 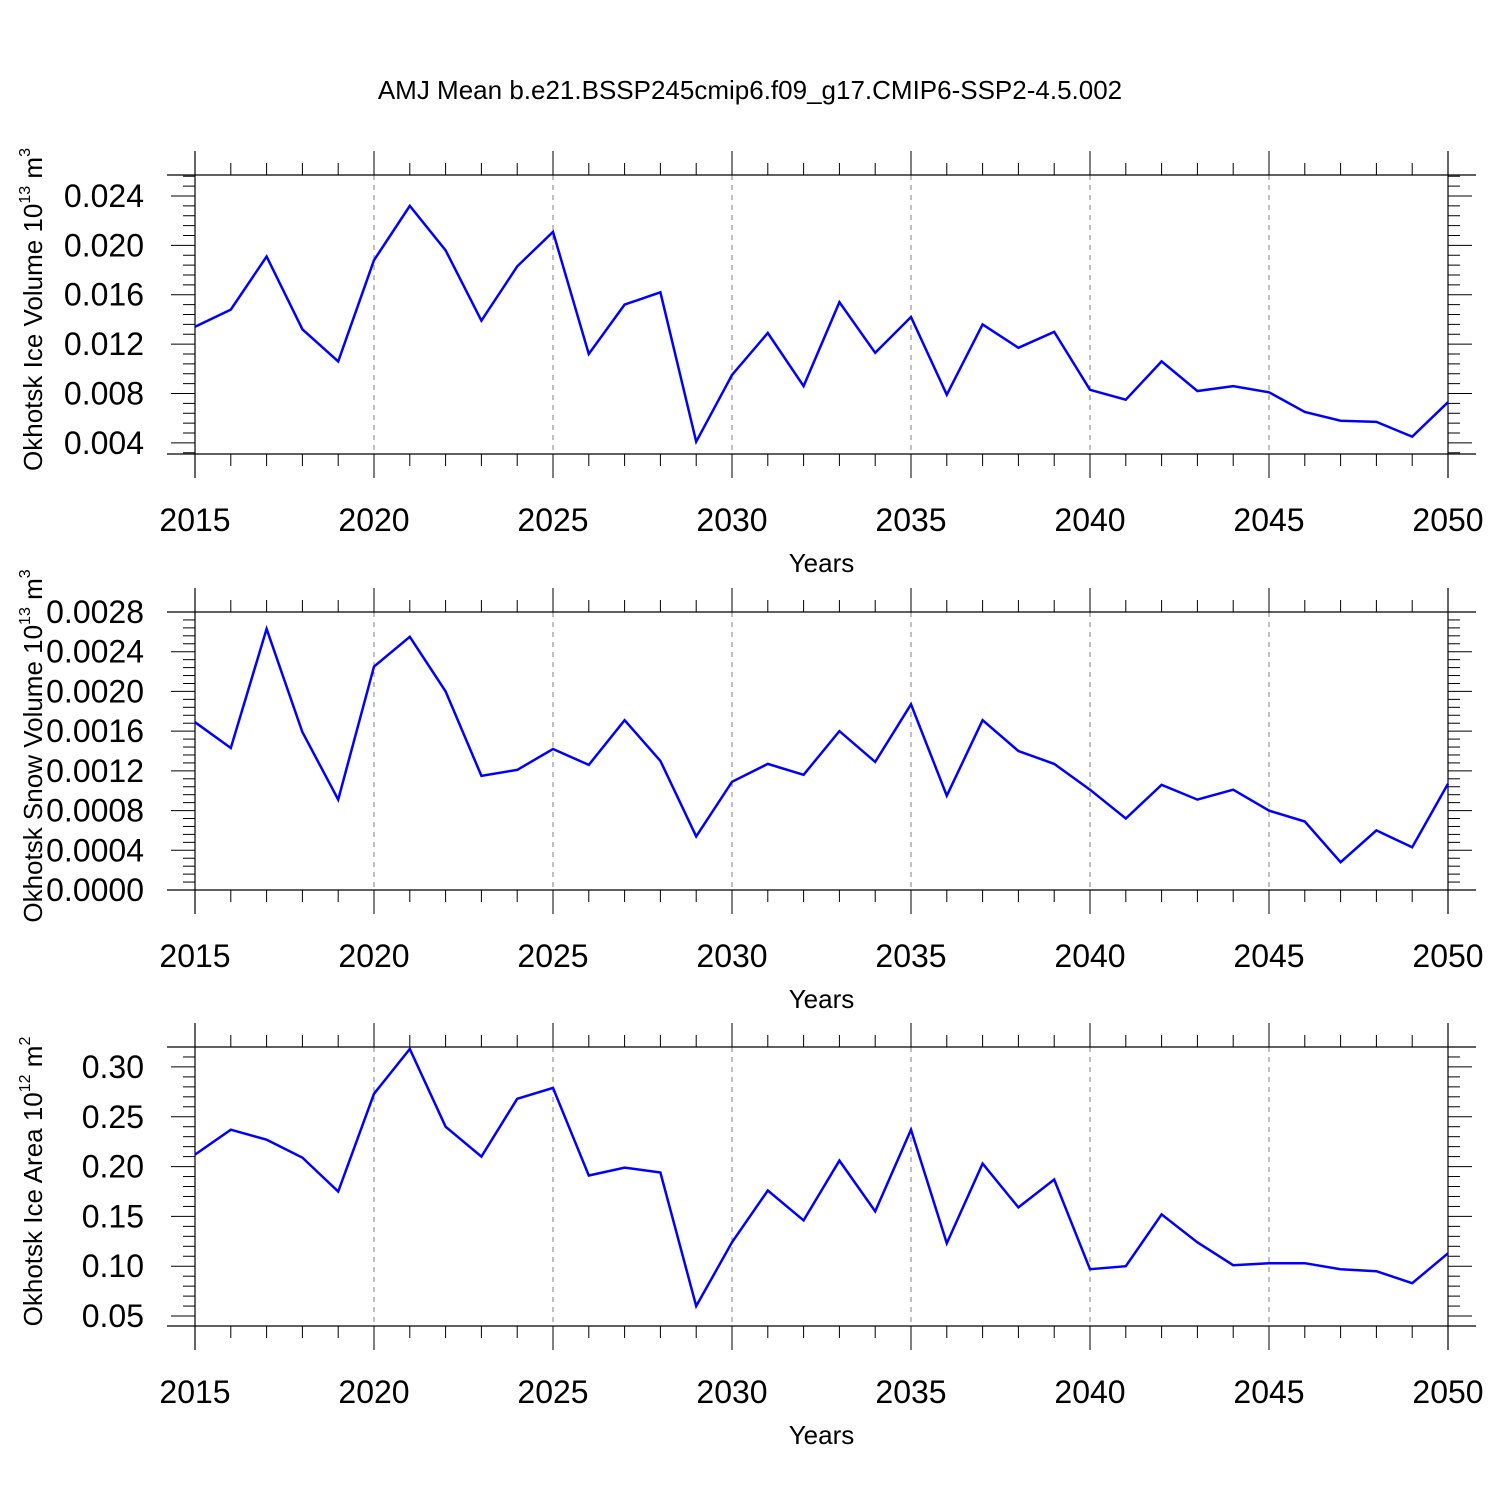 What do you see at coordinates (113, 1316) in the screenshot?
I see `y-tick-label: 0.05` at bounding box center [113, 1316].